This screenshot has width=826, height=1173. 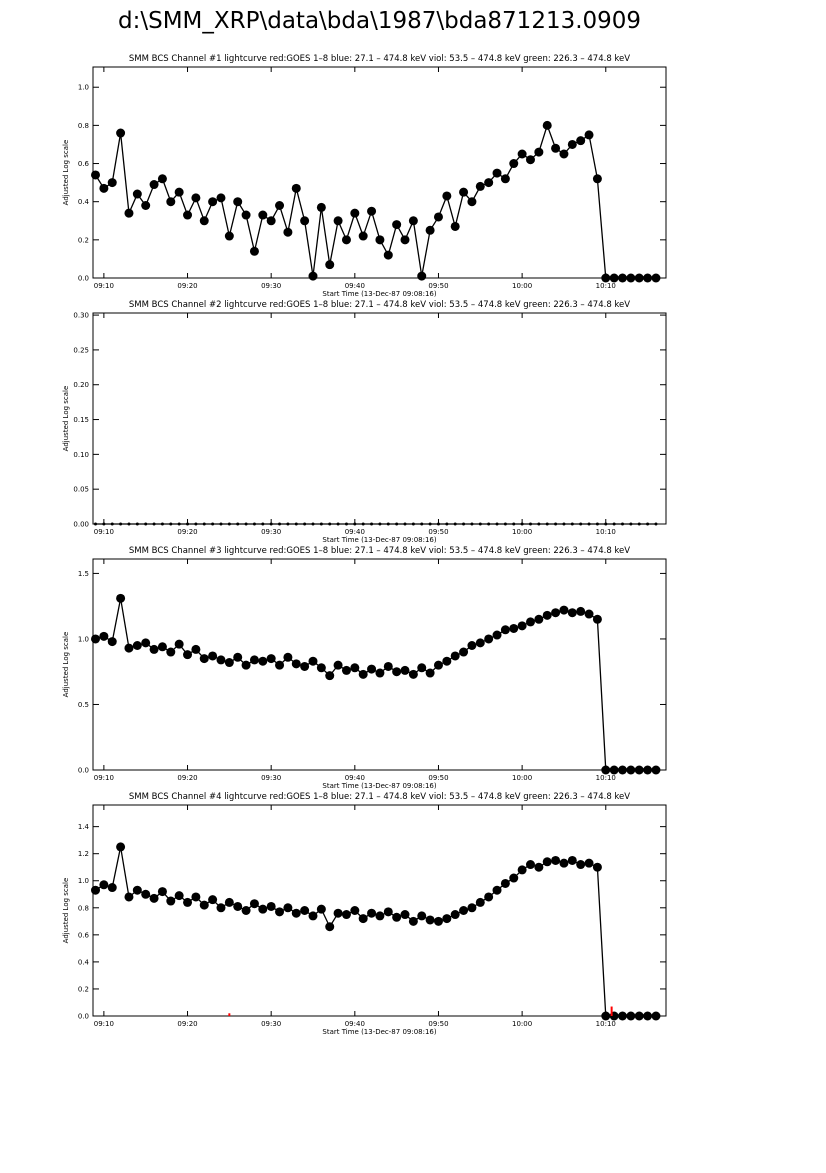 I want to click on y-tick-label: 0.00, so click(x=81, y=525).